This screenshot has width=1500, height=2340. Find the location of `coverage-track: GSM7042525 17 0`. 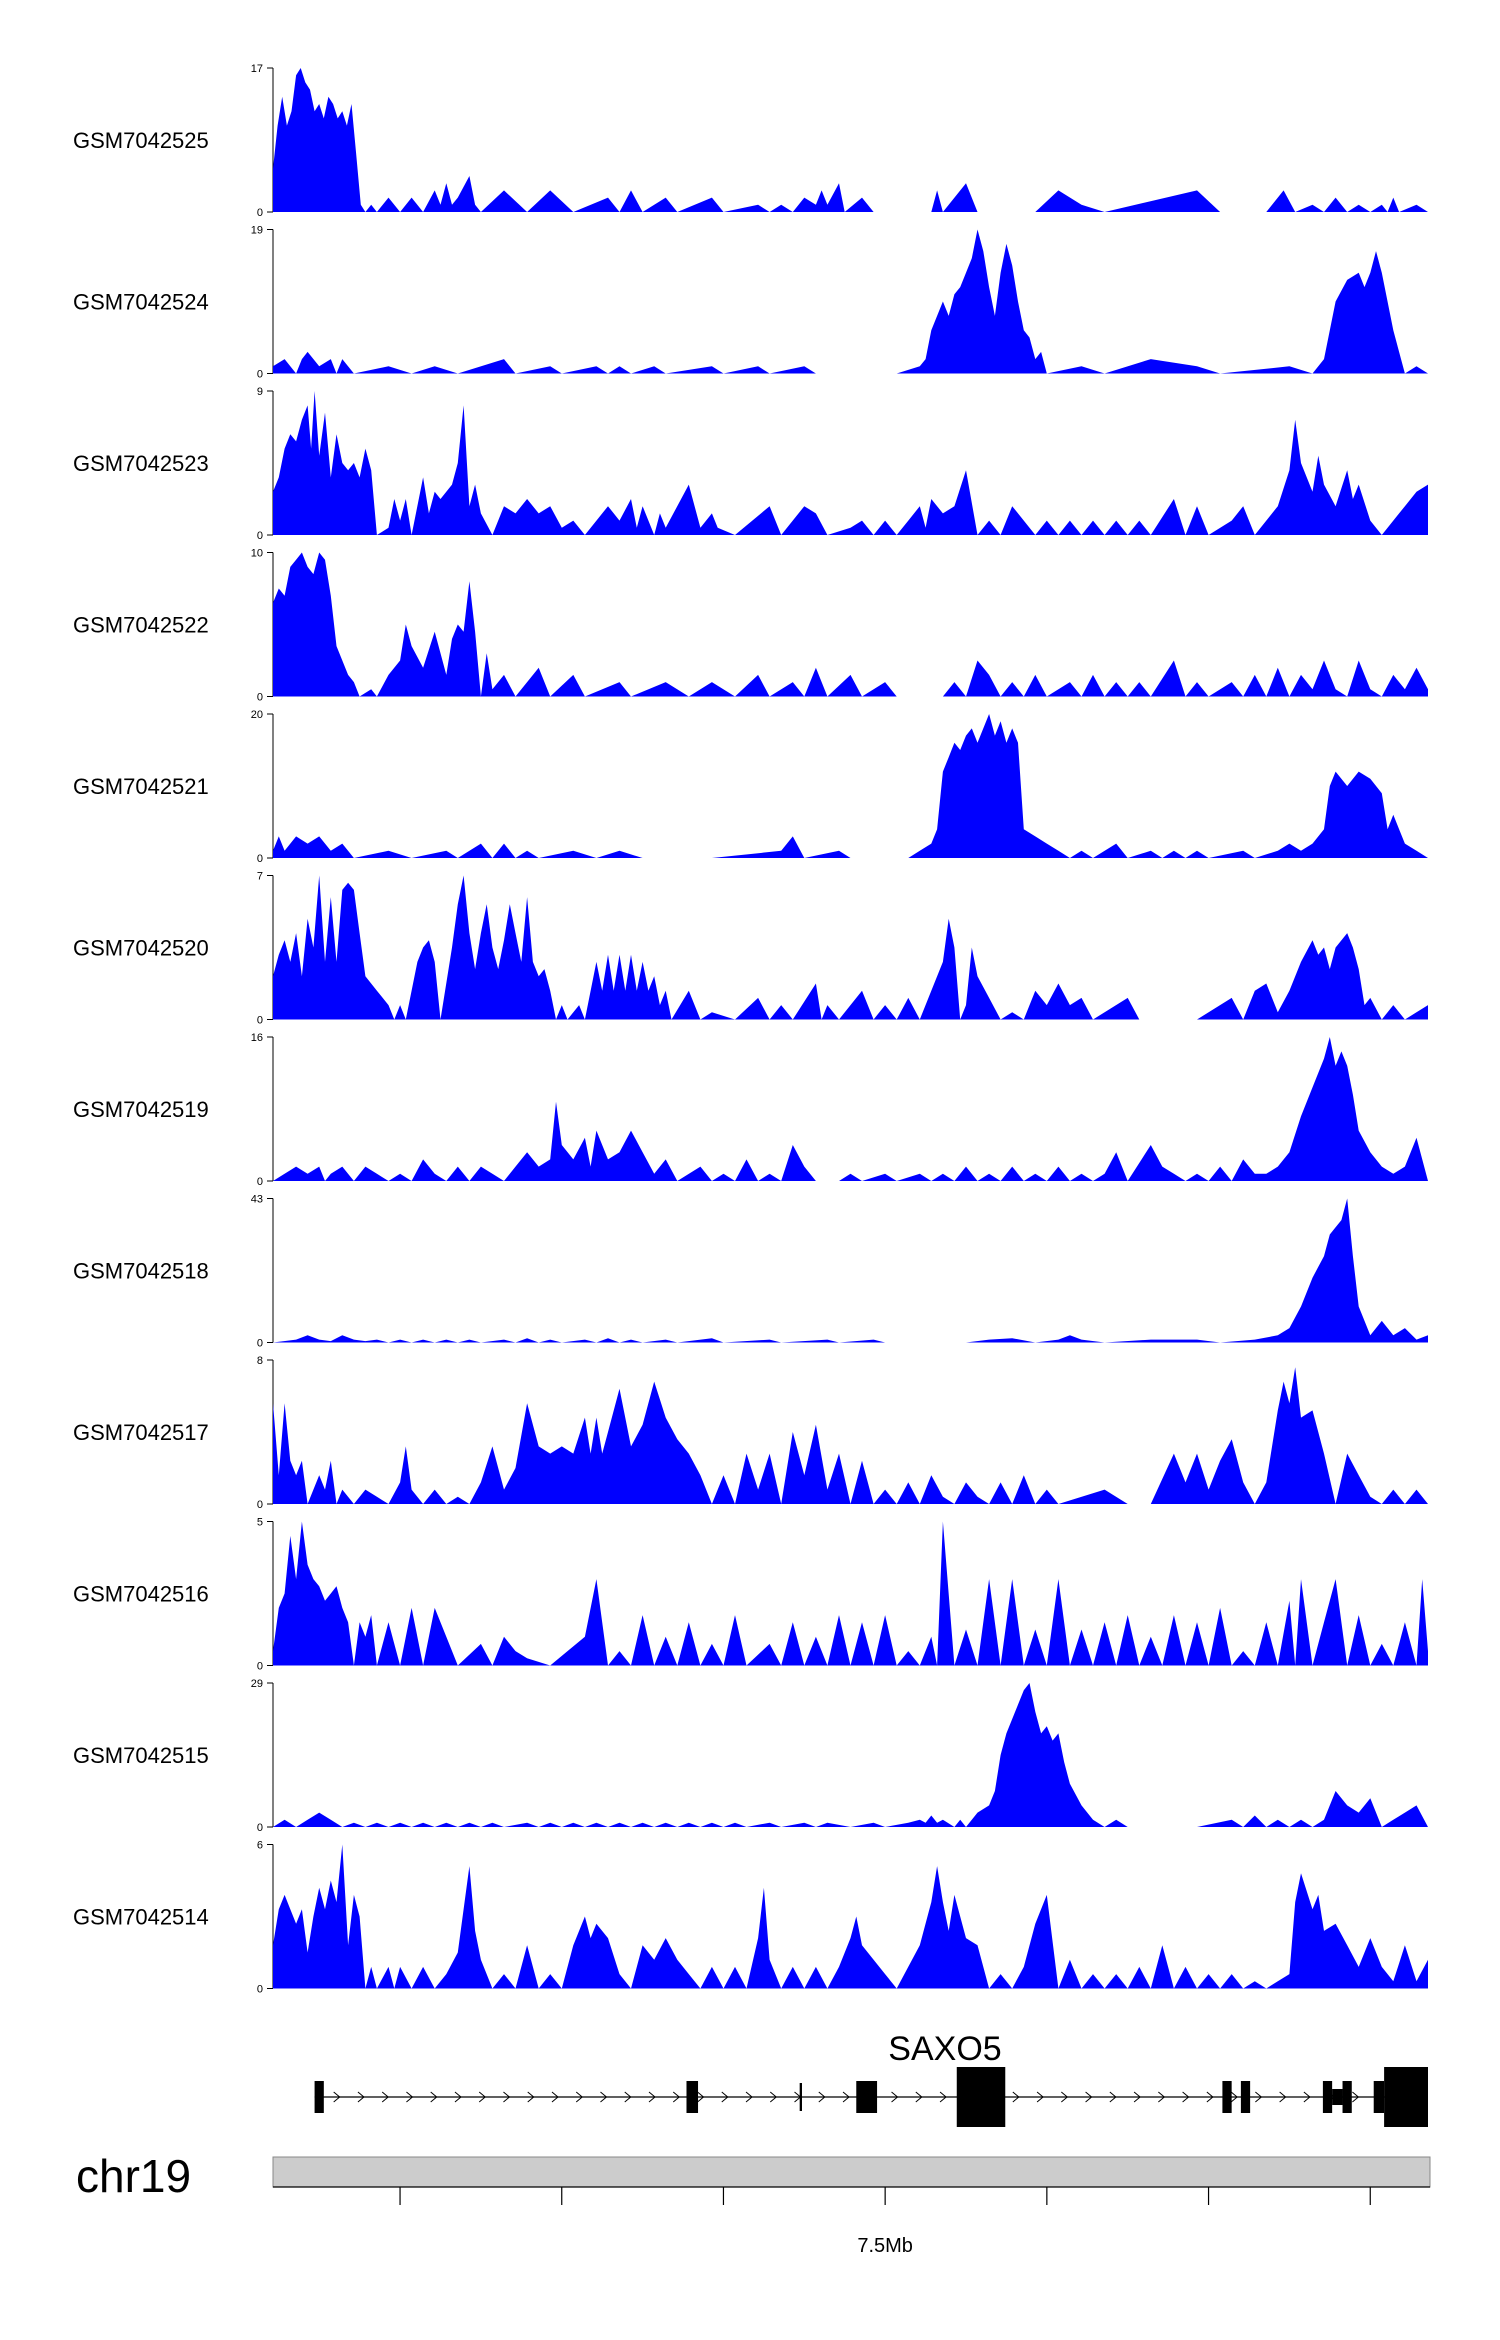

coverage-track: GSM7042525 17 0 is located at coordinates (750, 141).